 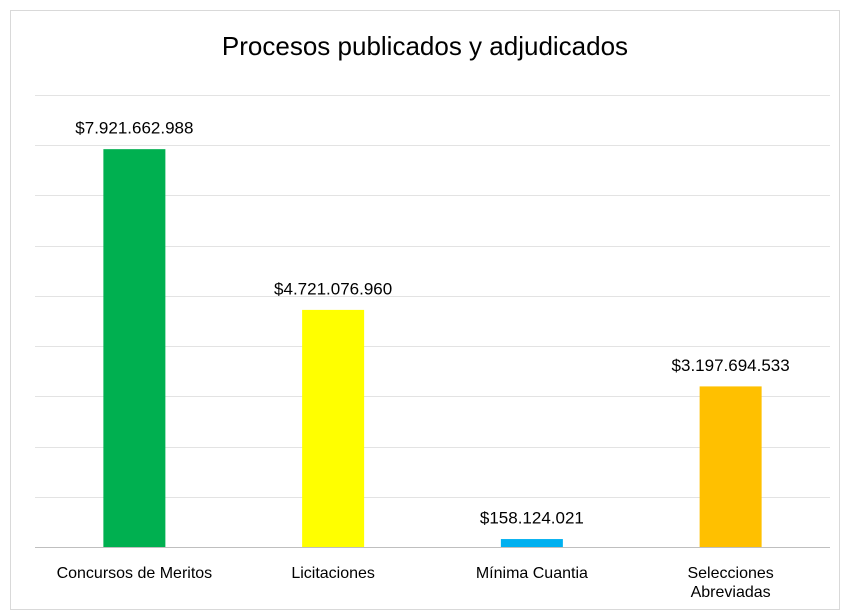 What do you see at coordinates (134, 573) in the screenshot?
I see `x-tick-label: Concursos de Meritos` at bounding box center [134, 573].